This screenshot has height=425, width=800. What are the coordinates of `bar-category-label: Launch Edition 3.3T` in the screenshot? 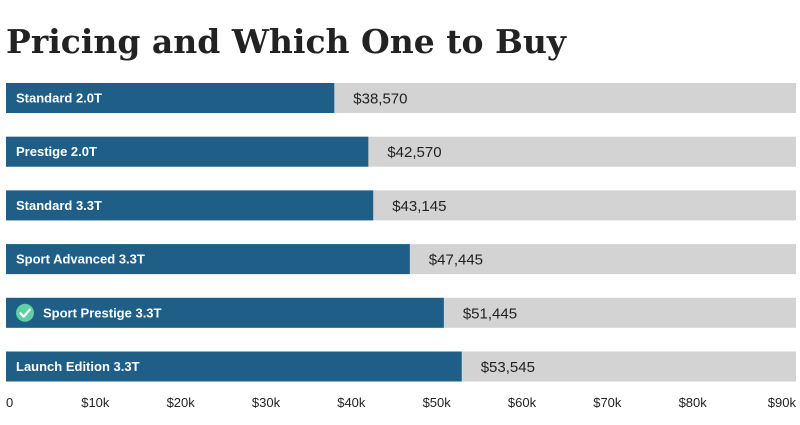 It's located at (78, 366).